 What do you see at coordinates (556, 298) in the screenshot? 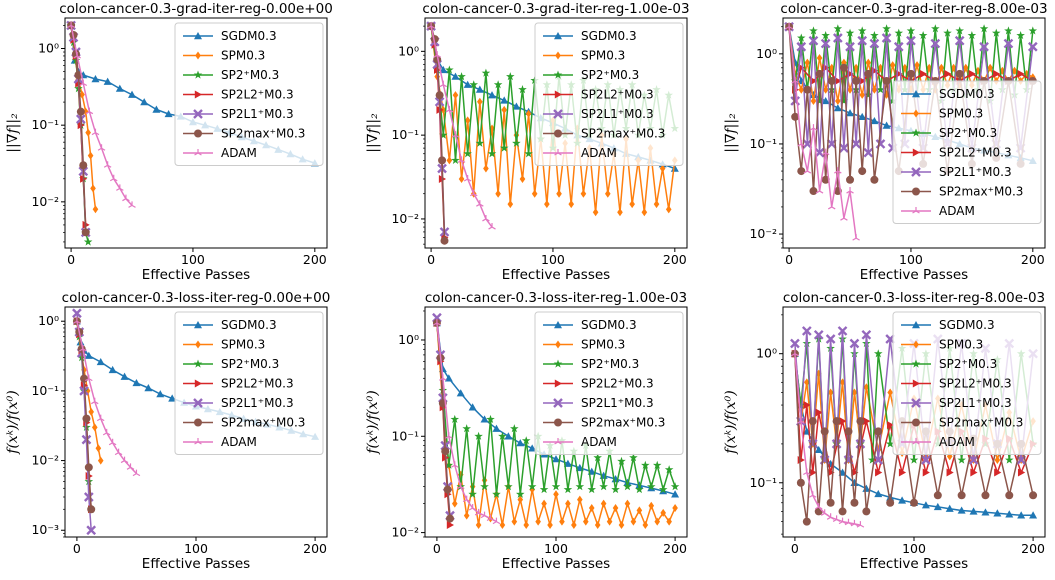
I see `chart-title: colon-cancer-0.3-loss-iter-reg-1.00e-03` at bounding box center [556, 298].